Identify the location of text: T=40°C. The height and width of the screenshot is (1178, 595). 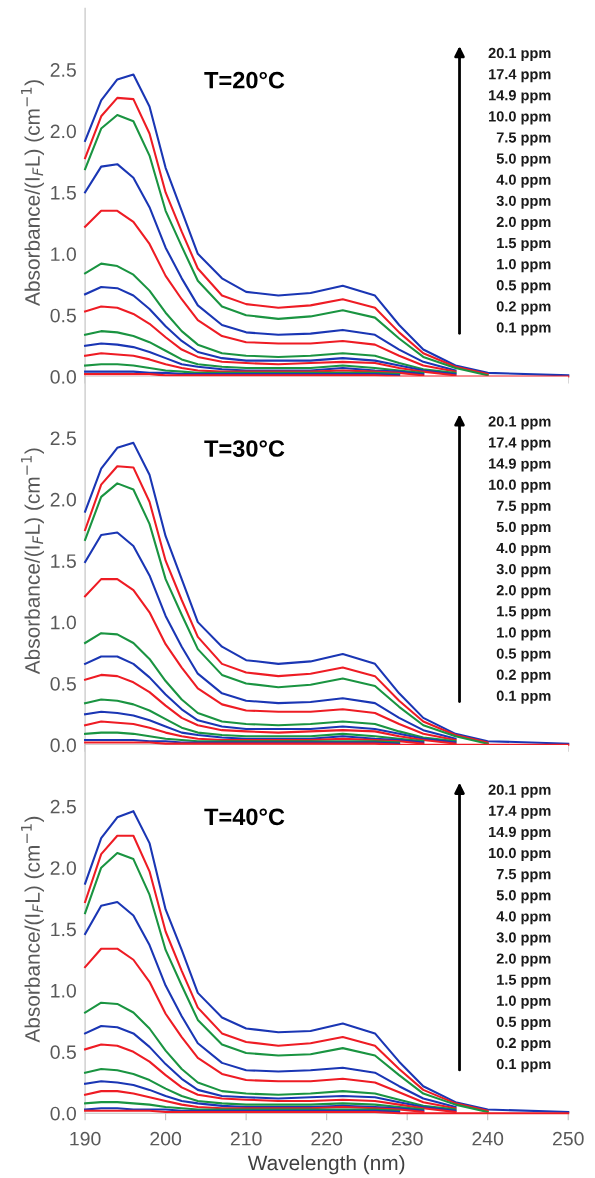
(244, 817).